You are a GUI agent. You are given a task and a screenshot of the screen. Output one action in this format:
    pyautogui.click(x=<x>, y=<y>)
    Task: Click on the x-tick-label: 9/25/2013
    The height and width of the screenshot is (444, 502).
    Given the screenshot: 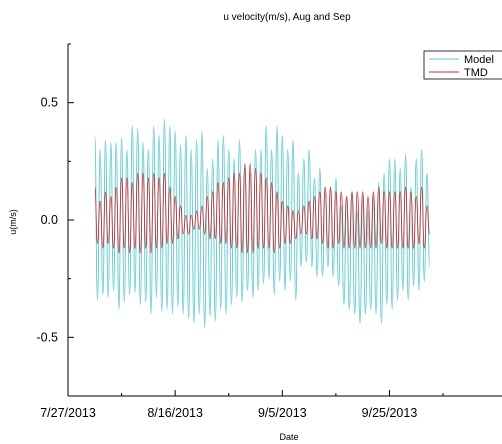 What is the action you would take?
    pyautogui.click(x=390, y=413)
    